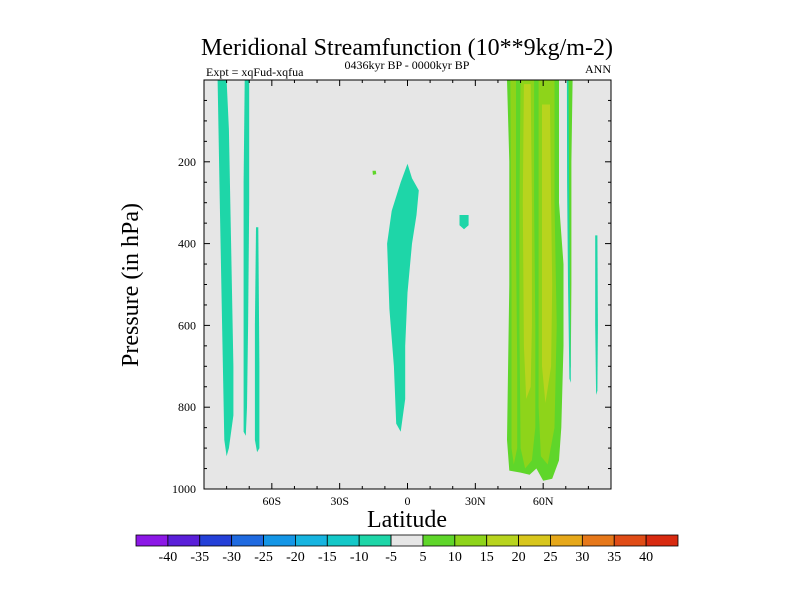  What do you see at coordinates (231, 557) in the screenshot?
I see `colorbar-label: -30` at bounding box center [231, 557].